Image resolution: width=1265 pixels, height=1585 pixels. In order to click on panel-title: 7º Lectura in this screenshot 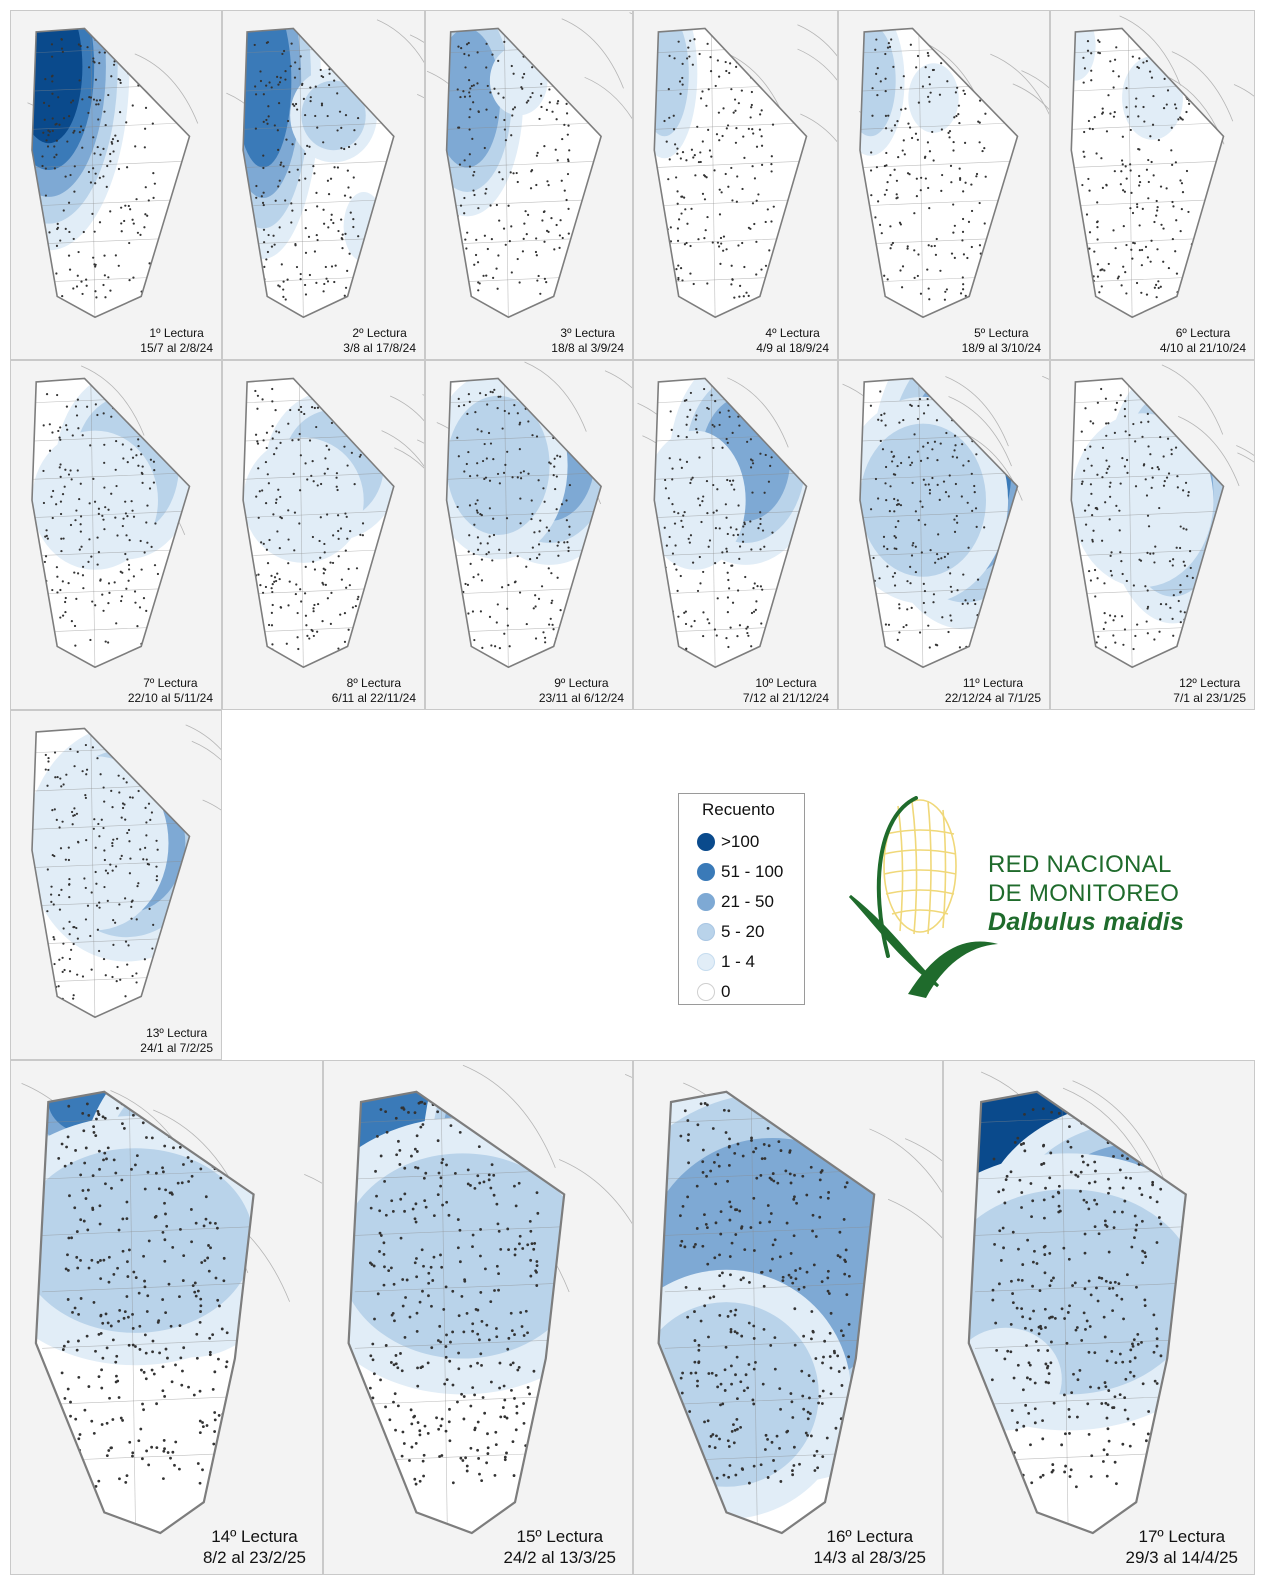, I will do `click(170, 683)`.